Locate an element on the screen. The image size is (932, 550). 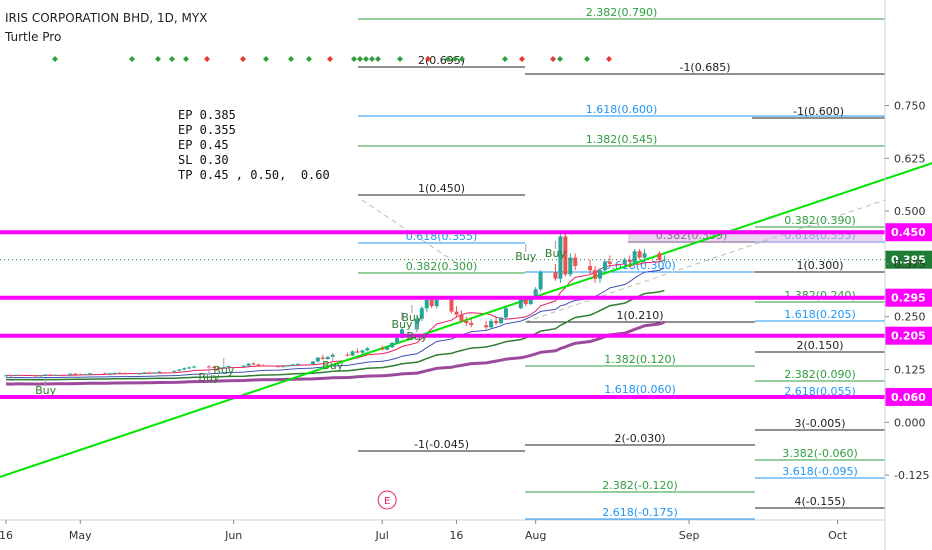
fib-level-label: 3.618(-0.095) is located at coordinates (820, 471).